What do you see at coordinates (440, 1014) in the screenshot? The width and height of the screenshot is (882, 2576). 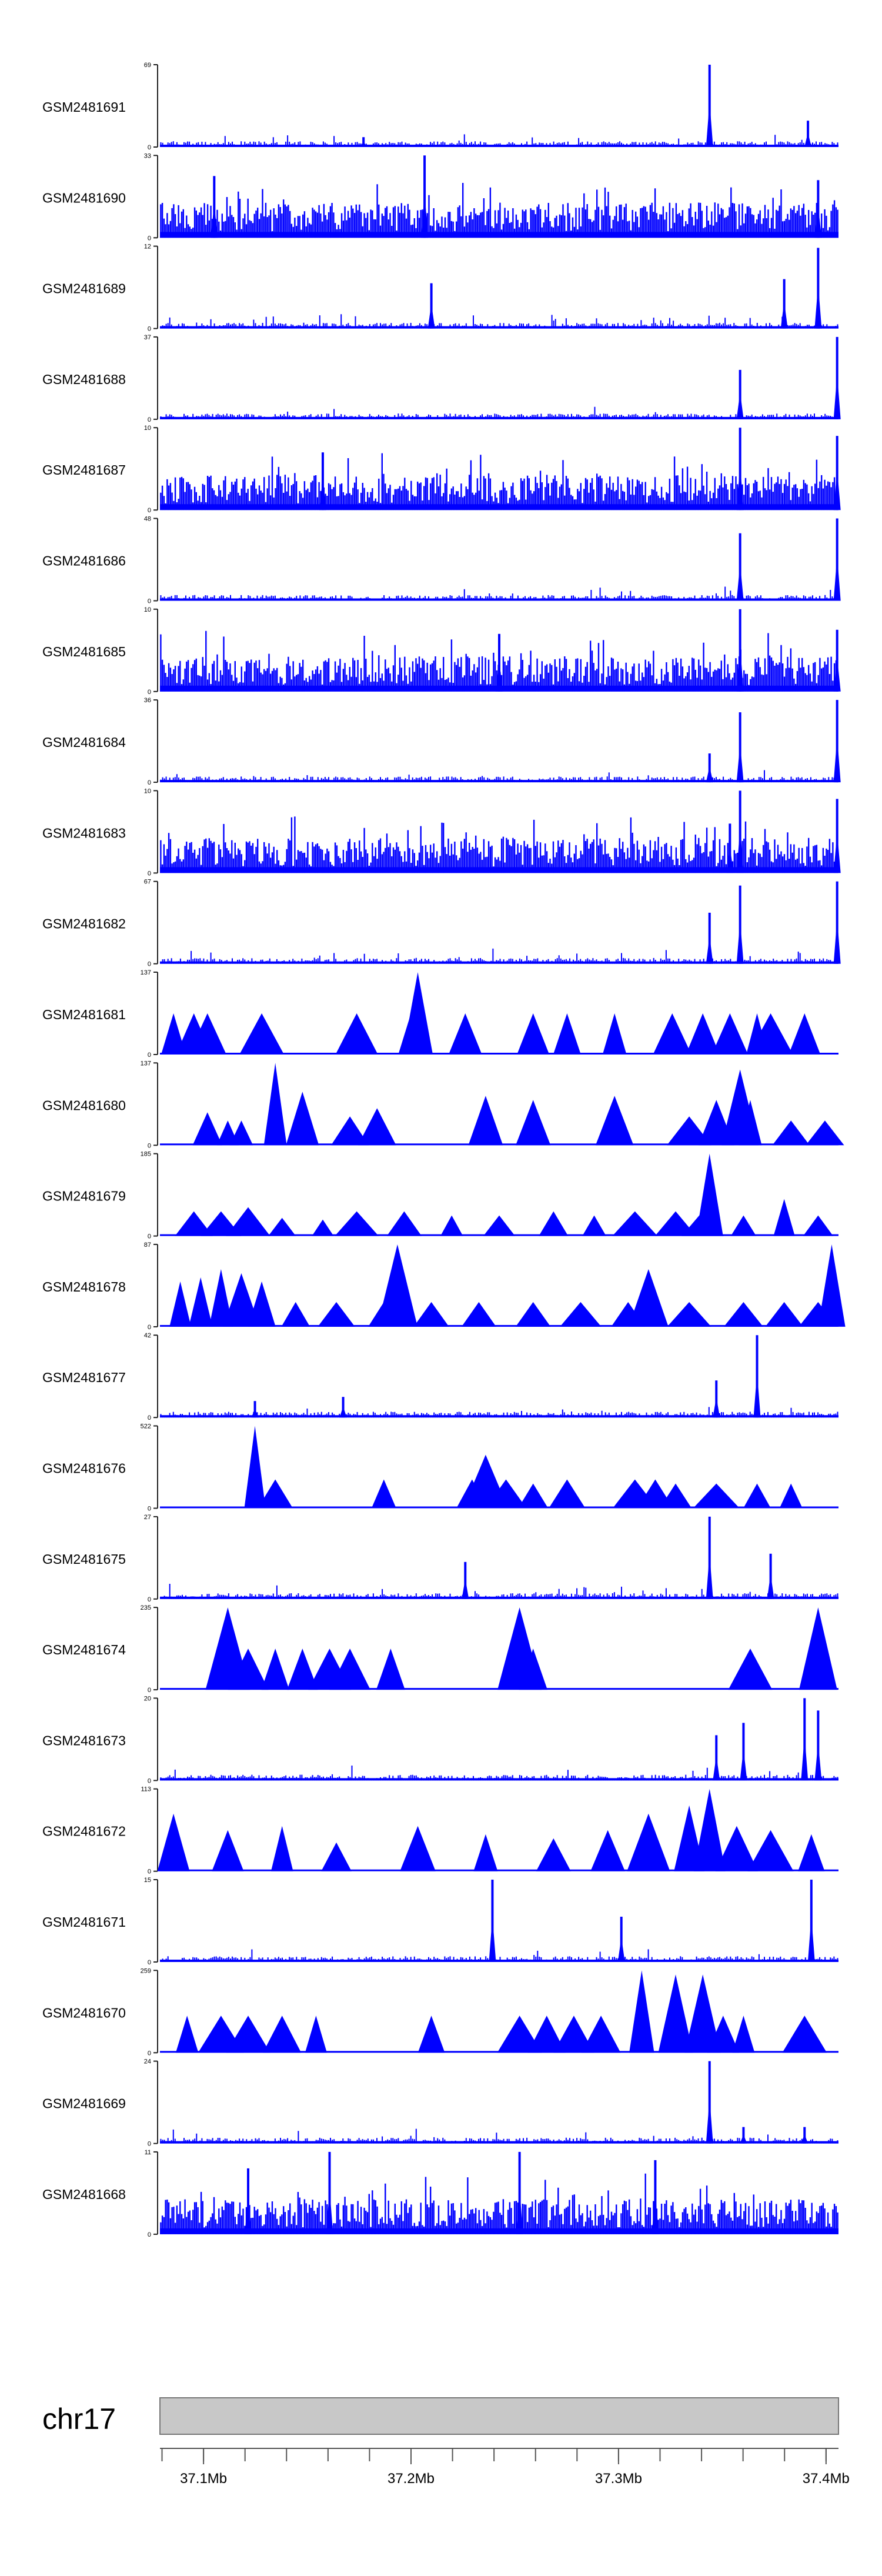 I see `track-GSM2481681: GSM2481681 137 0` at bounding box center [440, 1014].